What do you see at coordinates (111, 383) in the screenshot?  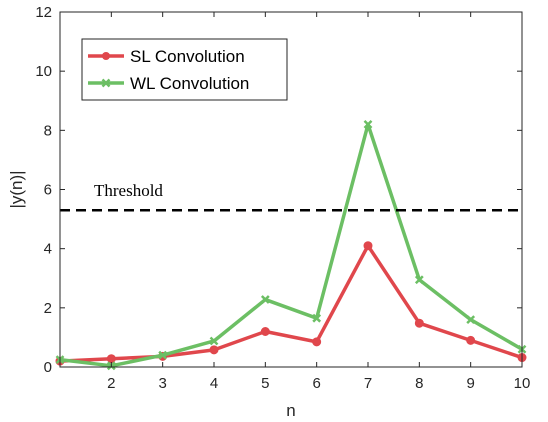 I see `x-tick-label: 2` at bounding box center [111, 383].